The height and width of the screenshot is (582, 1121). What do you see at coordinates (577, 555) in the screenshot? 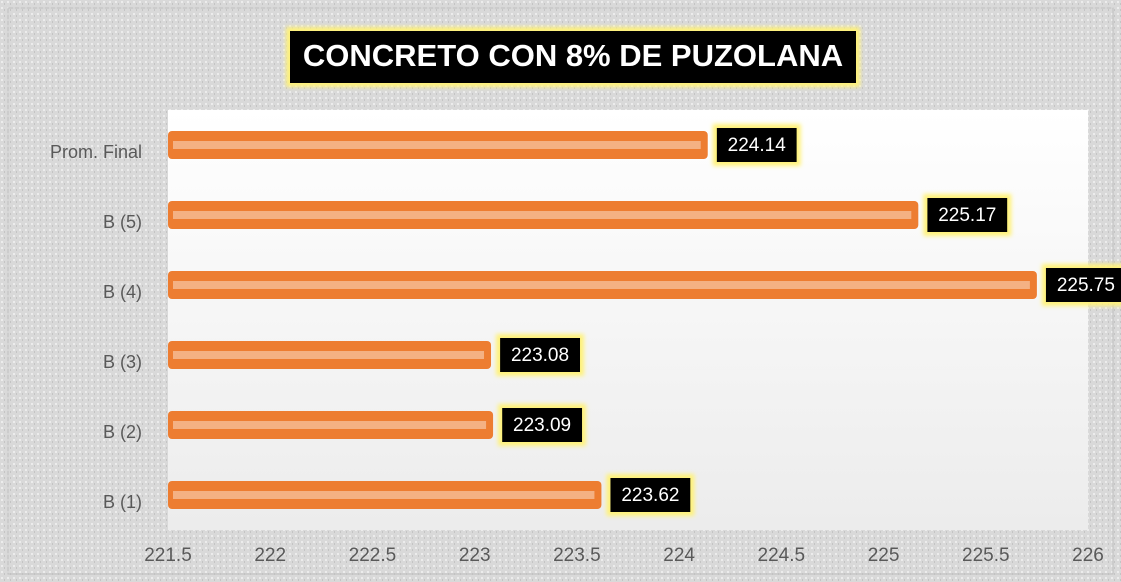
I see `x-tick-label: 223.5` at bounding box center [577, 555].